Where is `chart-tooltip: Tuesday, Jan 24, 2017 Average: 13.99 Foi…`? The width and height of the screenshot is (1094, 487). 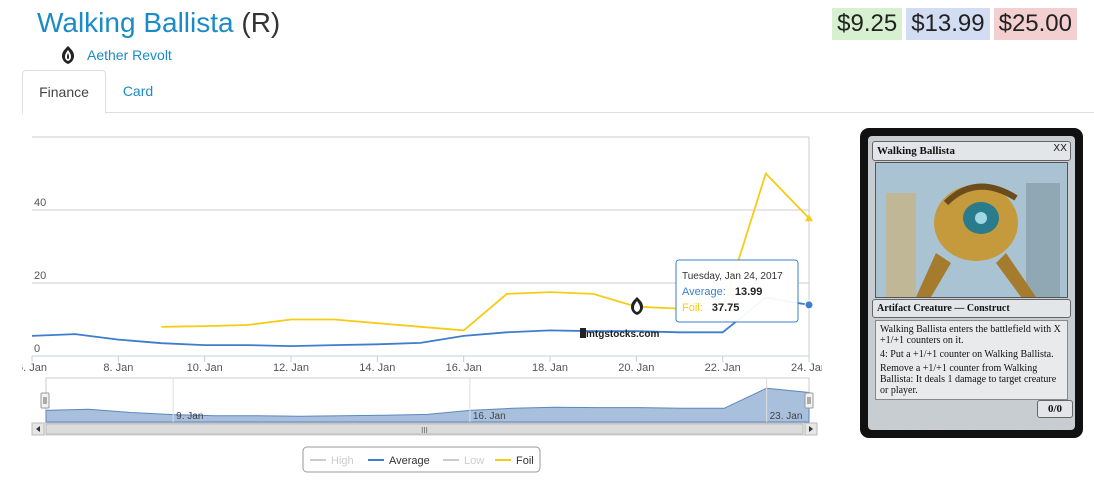
chart-tooltip: Tuesday, Jan 24, 2017 Average: 13.99 Foi… is located at coordinates (737, 291).